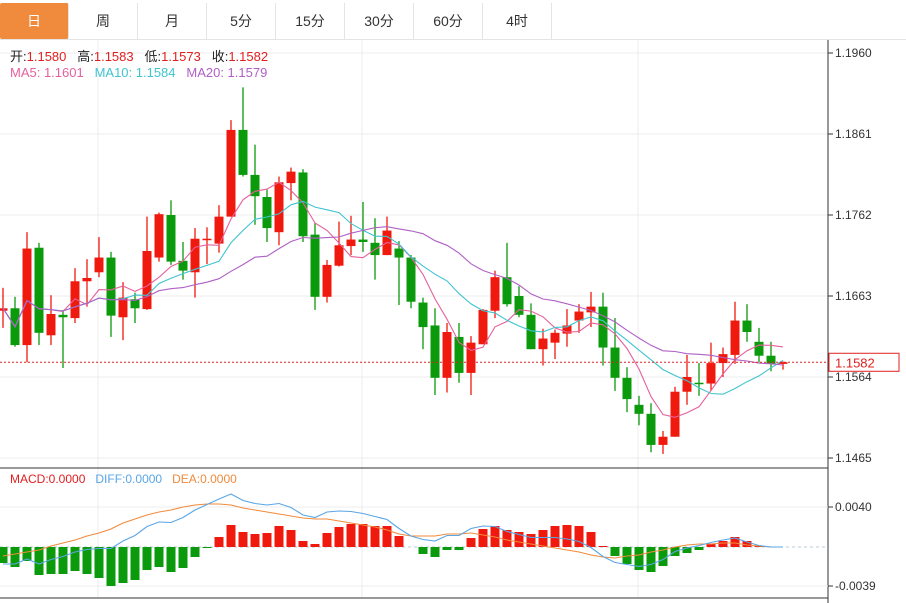 The width and height of the screenshot is (906, 603). What do you see at coordinates (853, 215) in the screenshot?
I see `y-tick-label: 1.1762` at bounding box center [853, 215].